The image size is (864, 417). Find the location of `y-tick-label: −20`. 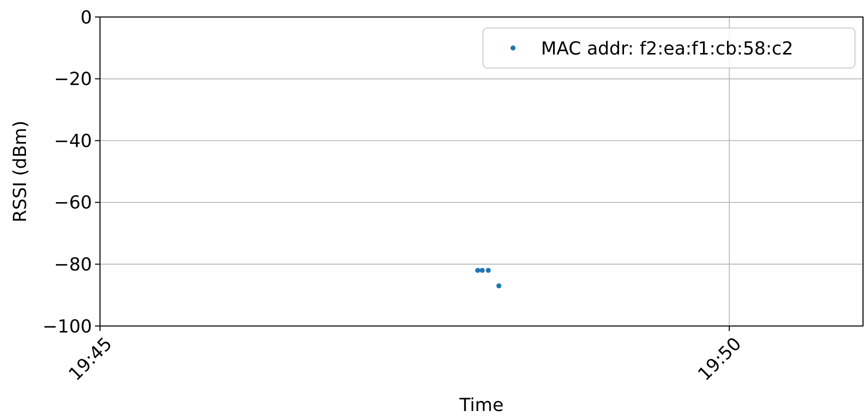

y-tick-label: −20 is located at coordinates (73, 79).